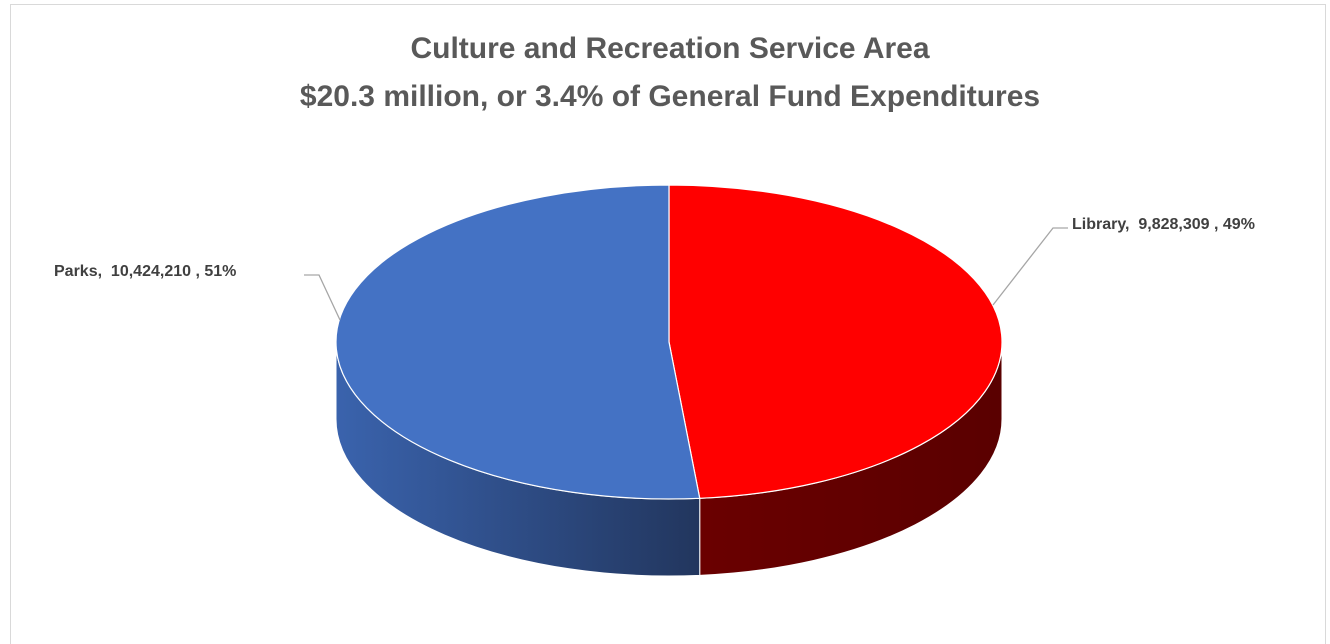 This screenshot has height=644, width=1330. What do you see at coordinates (1163, 224) in the screenshot?
I see `library-data-label: Library, 9,828,309 , 49%` at bounding box center [1163, 224].